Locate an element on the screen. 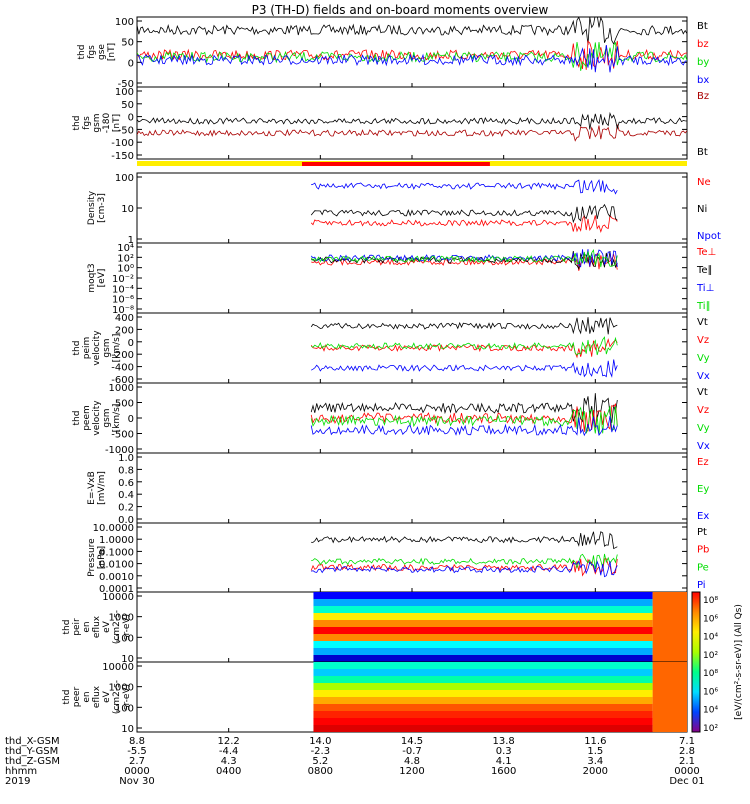  trace-Npot is located at coordinates (464, 187).